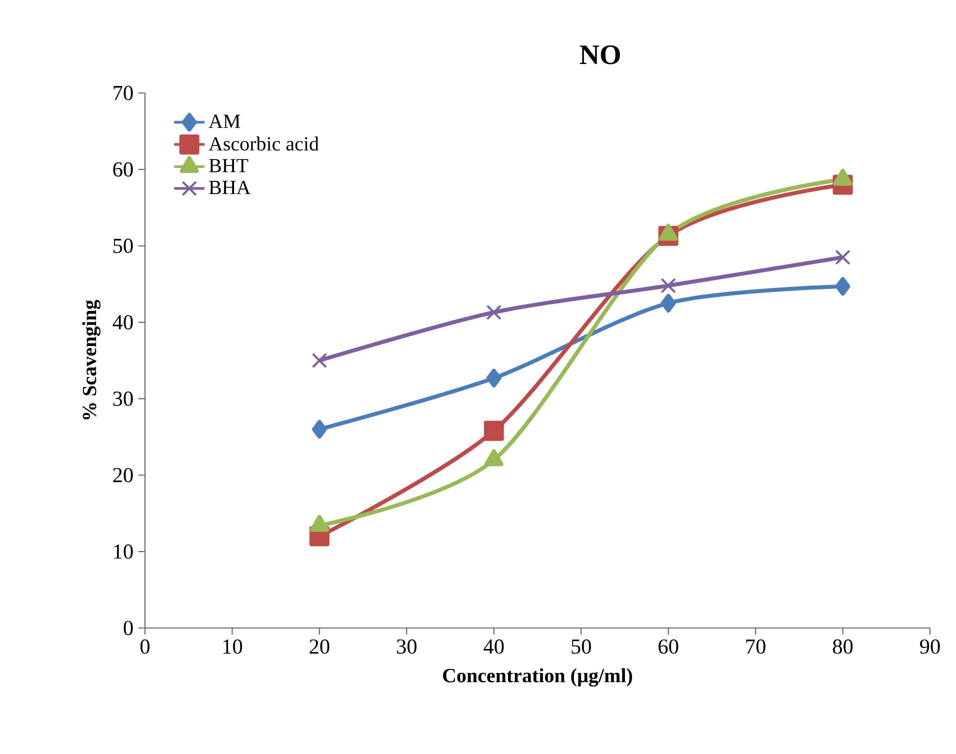  What do you see at coordinates (128, 628) in the screenshot?
I see `y-tick-label: 0` at bounding box center [128, 628].